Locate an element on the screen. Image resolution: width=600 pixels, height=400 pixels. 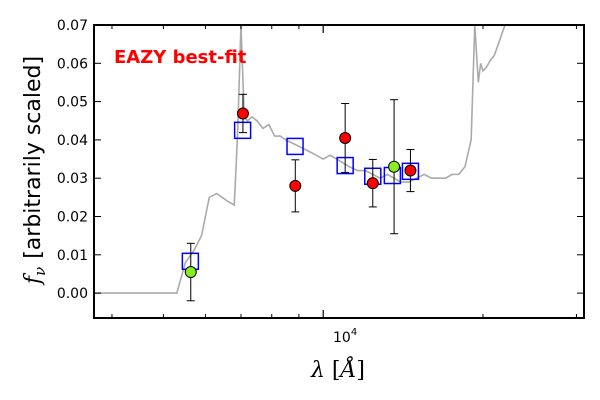
annotation-label: EAZY best-fit is located at coordinates (180, 57).